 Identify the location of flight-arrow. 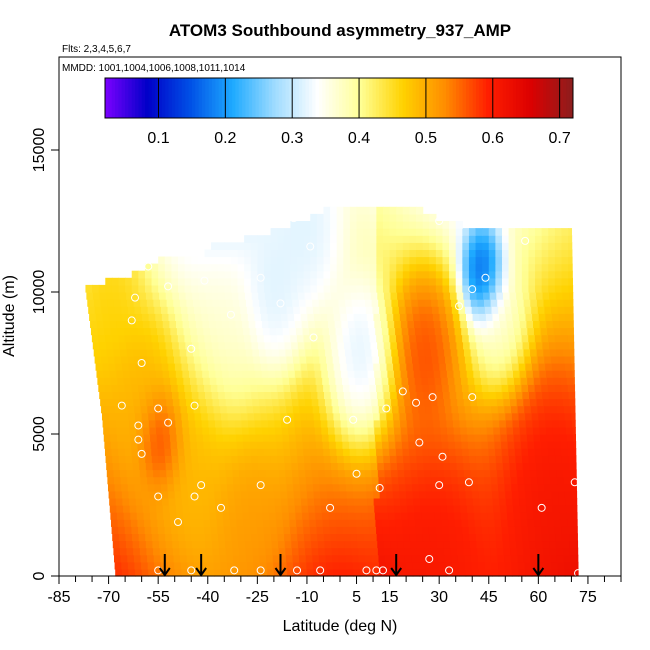
(280, 565).